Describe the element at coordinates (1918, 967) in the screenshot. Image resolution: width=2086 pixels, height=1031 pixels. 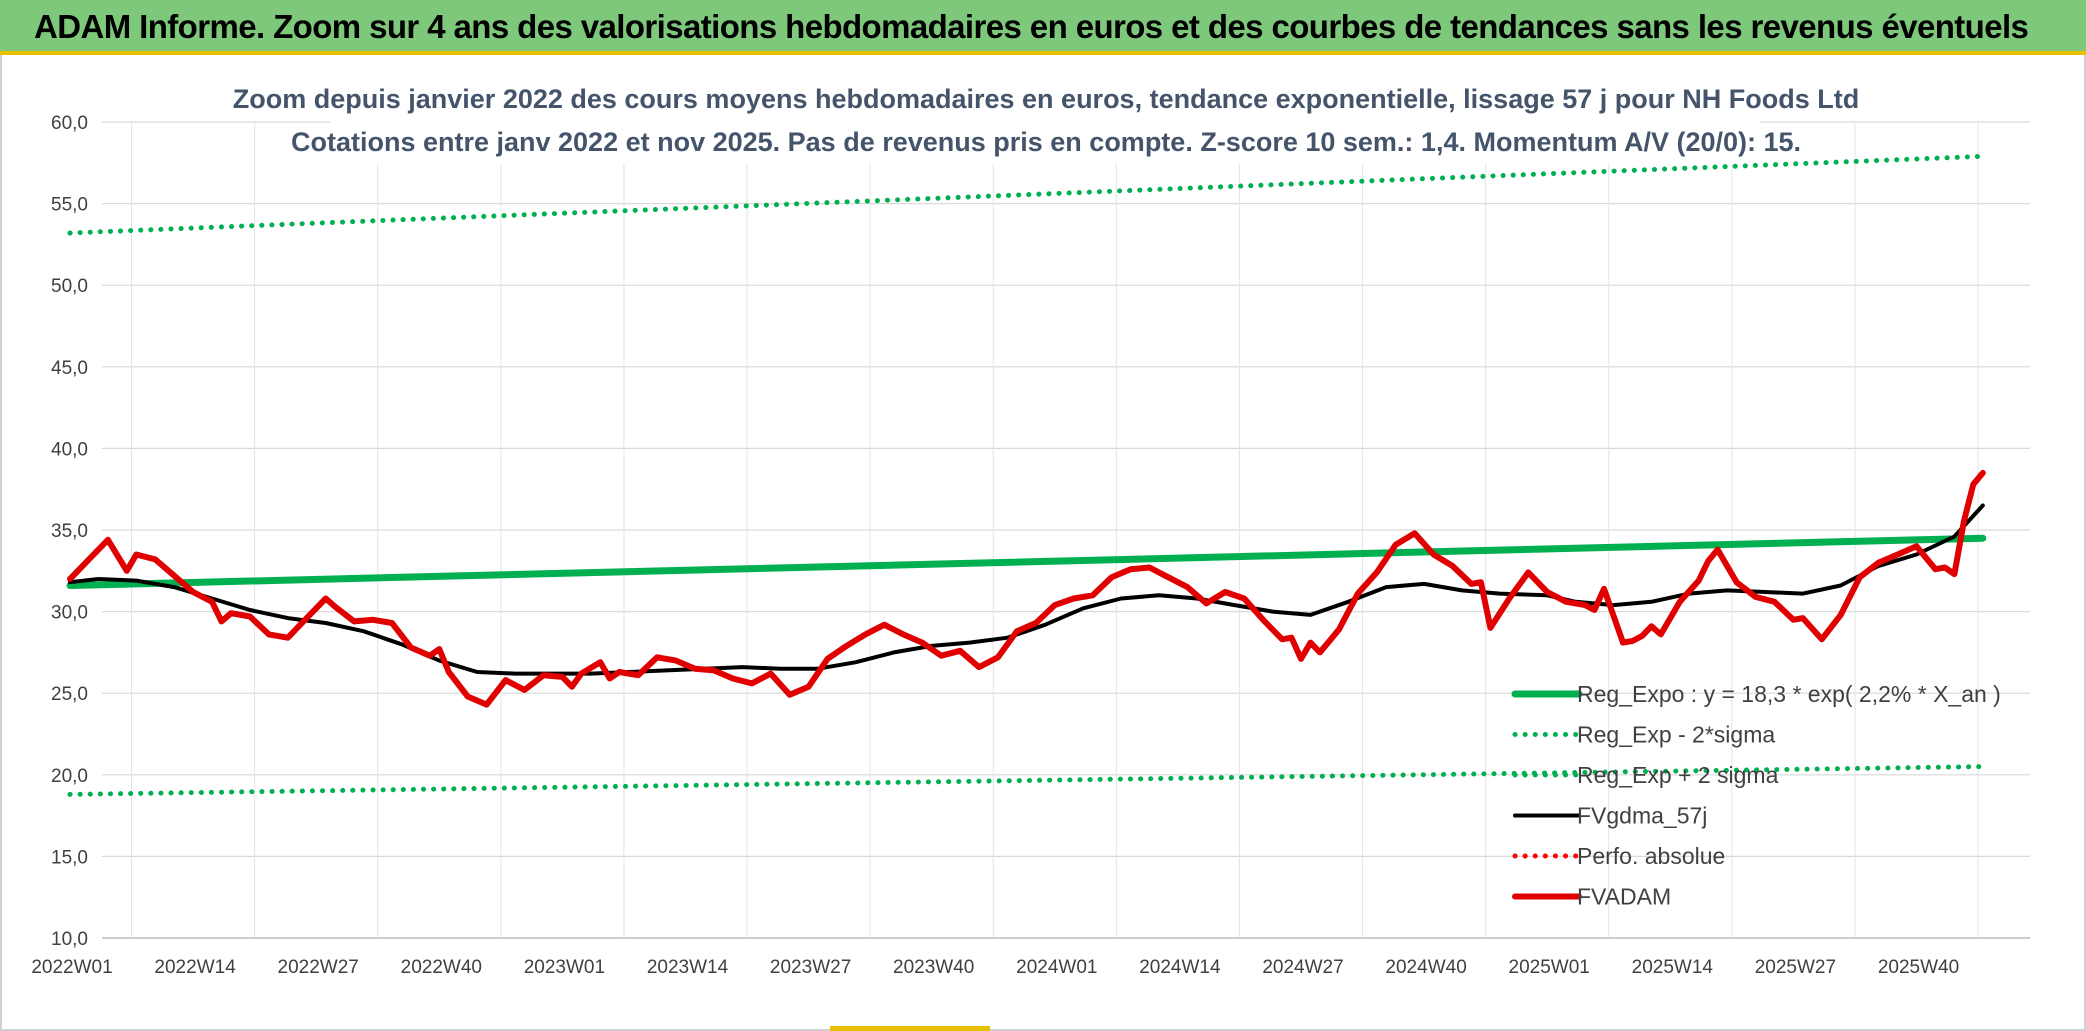
I see `x-tick-label: 2025W40` at that location.